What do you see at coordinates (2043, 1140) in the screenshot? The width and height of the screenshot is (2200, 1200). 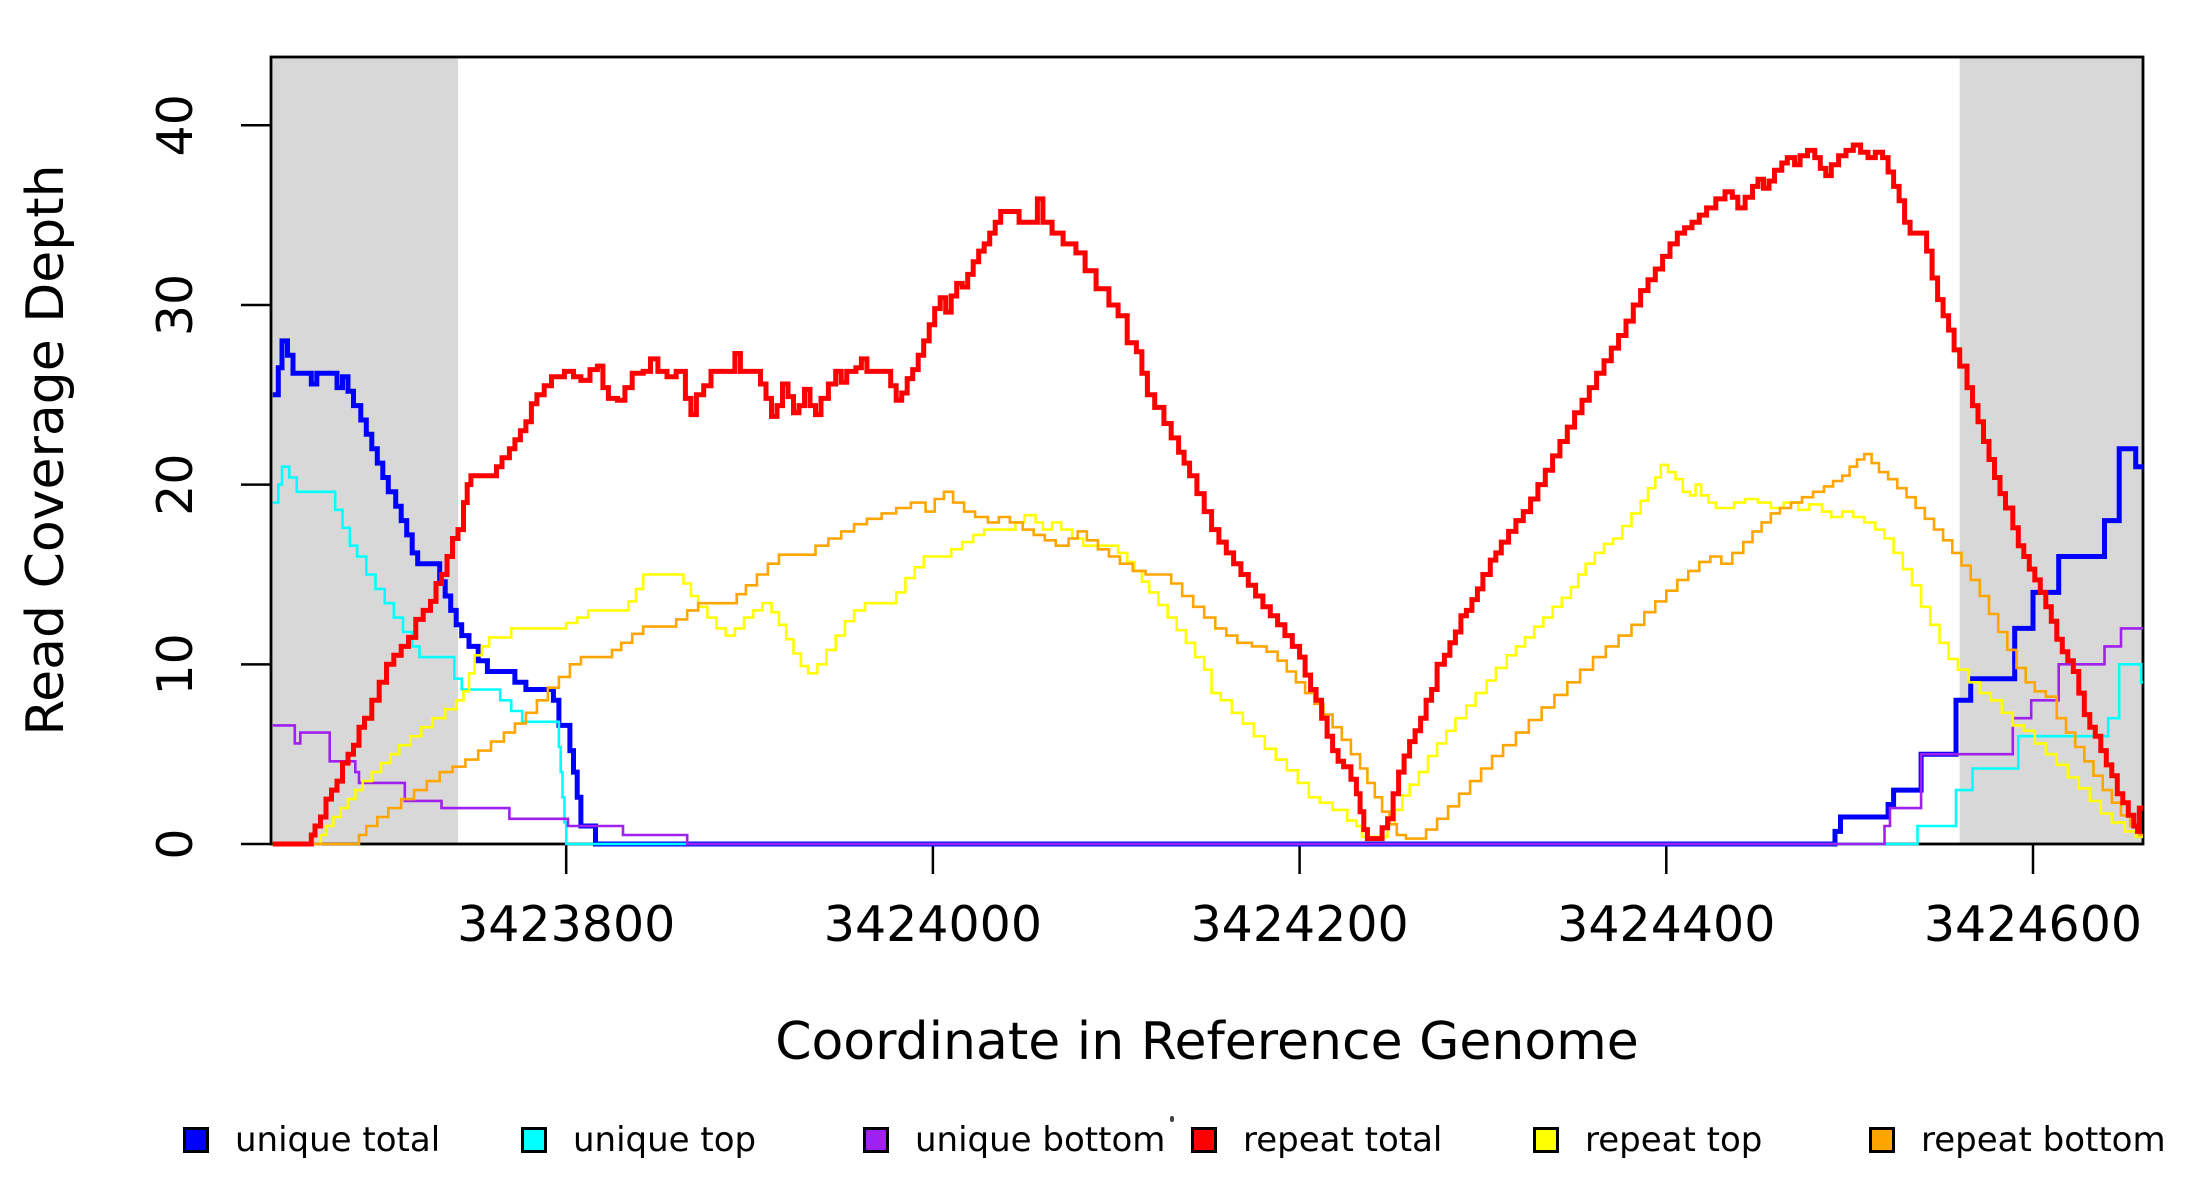 I see `legend-label: repeat bottom` at bounding box center [2043, 1140].